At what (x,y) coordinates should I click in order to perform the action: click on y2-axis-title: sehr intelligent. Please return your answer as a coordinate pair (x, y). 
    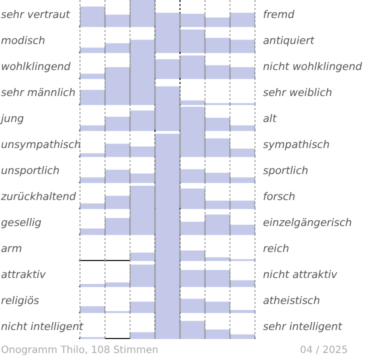
    Looking at the image, I should click on (302, 327).